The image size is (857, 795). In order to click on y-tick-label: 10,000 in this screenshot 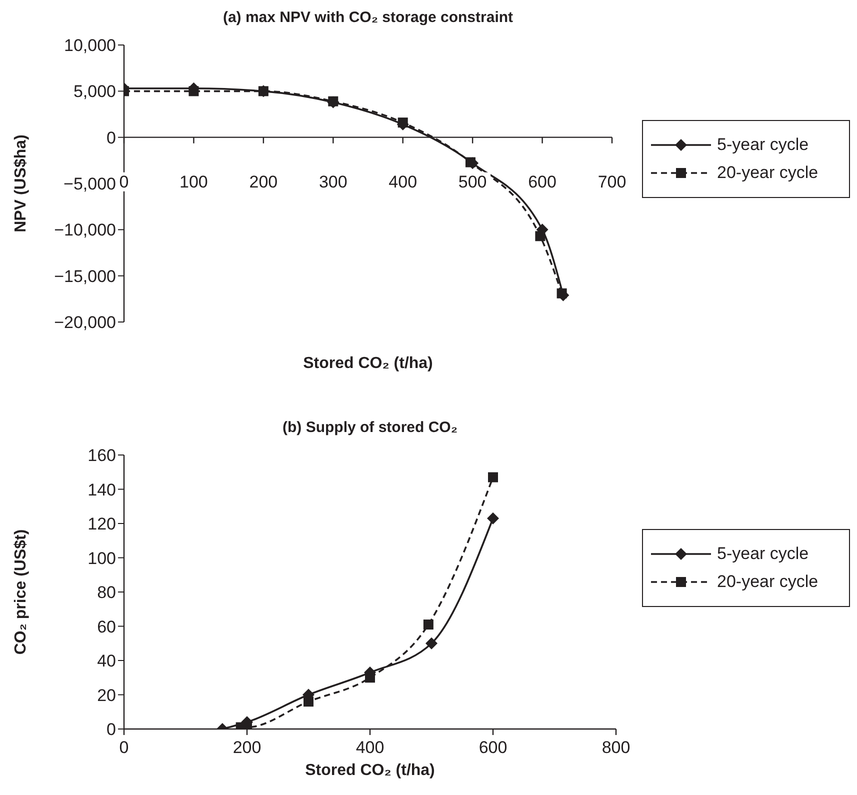, I will do `click(90, 46)`.